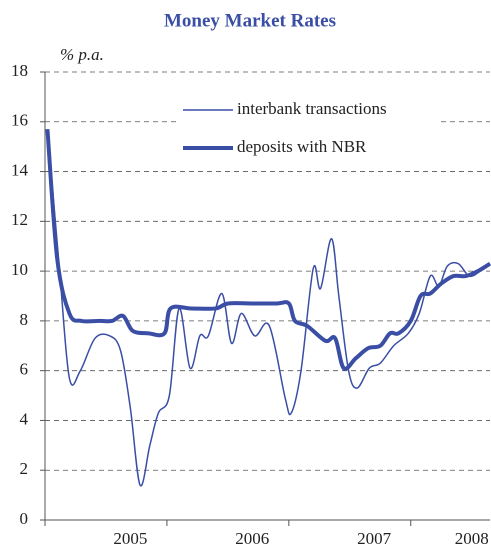 The image size is (491, 551). What do you see at coordinates (24, 319) in the screenshot?
I see `y-tick-label: 8` at bounding box center [24, 319].